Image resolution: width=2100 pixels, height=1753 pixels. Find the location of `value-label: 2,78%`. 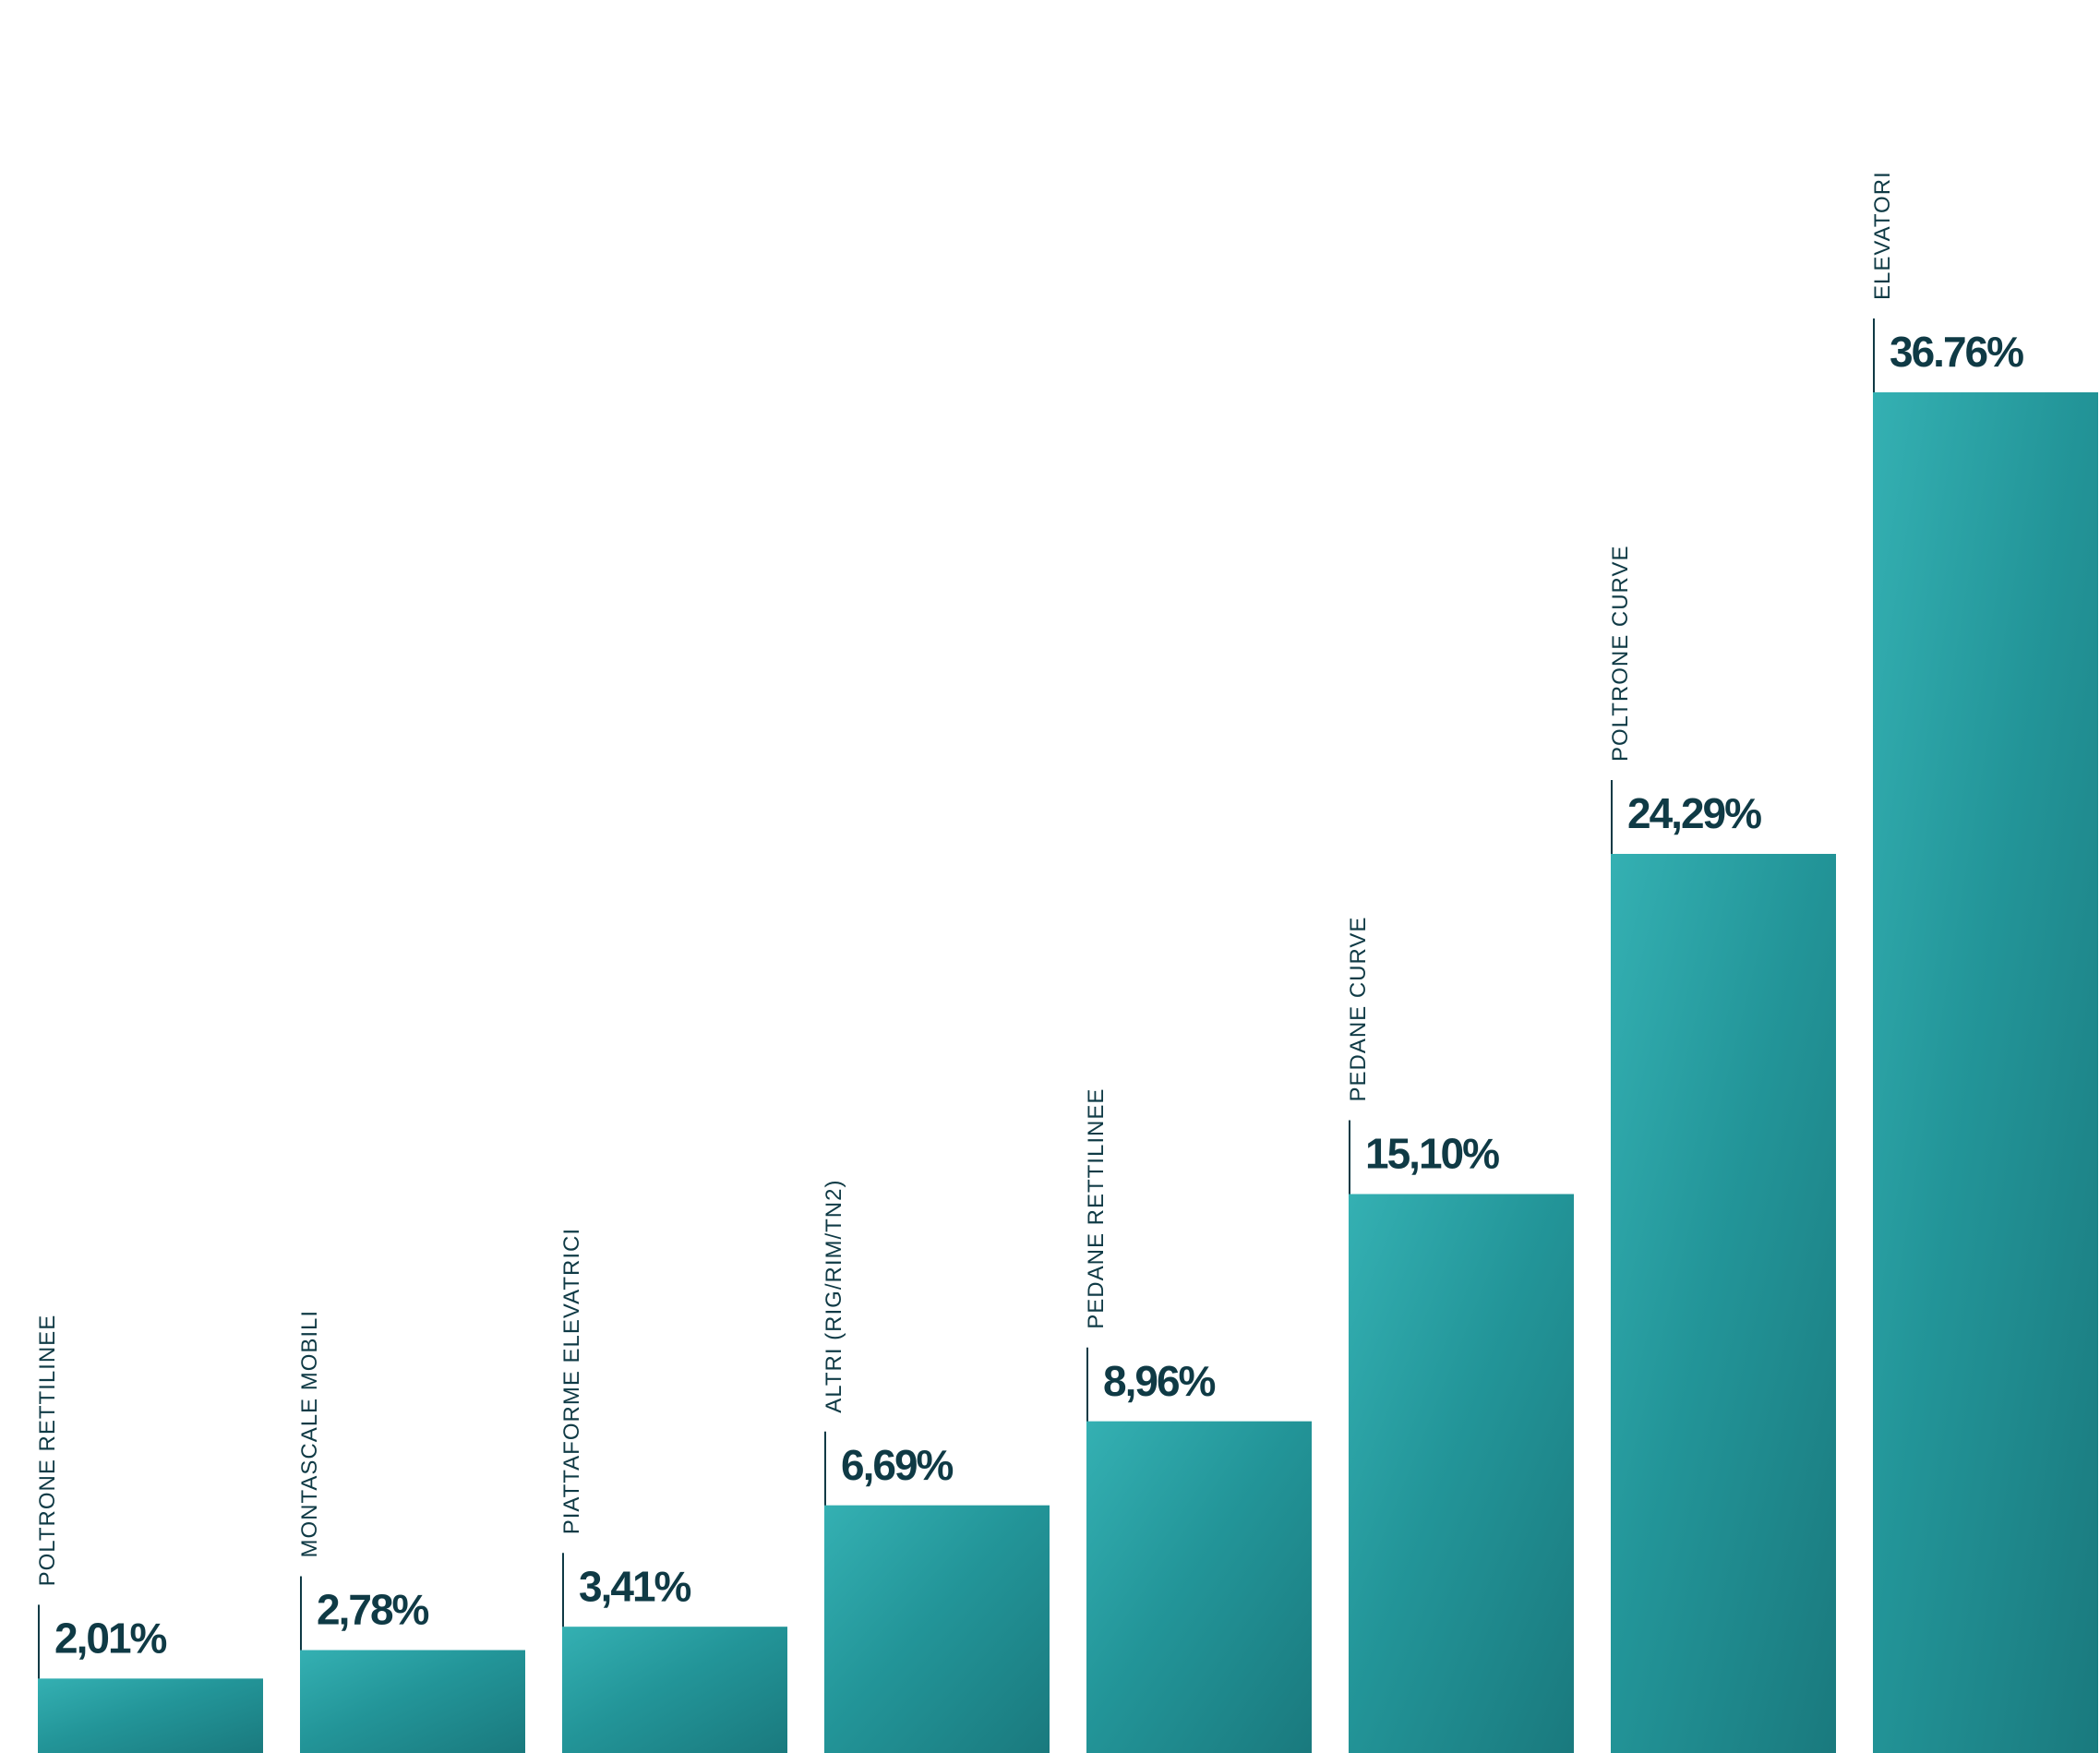

value-label: 2,78% is located at coordinates (373, 1610).